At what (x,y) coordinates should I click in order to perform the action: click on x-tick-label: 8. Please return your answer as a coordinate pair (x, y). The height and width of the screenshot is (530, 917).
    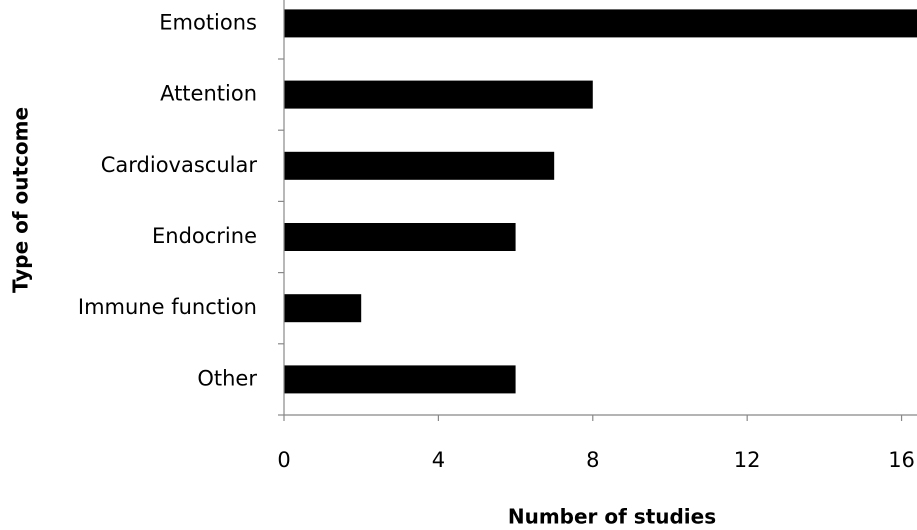
    Looking at the image, I should click on (592, 460).